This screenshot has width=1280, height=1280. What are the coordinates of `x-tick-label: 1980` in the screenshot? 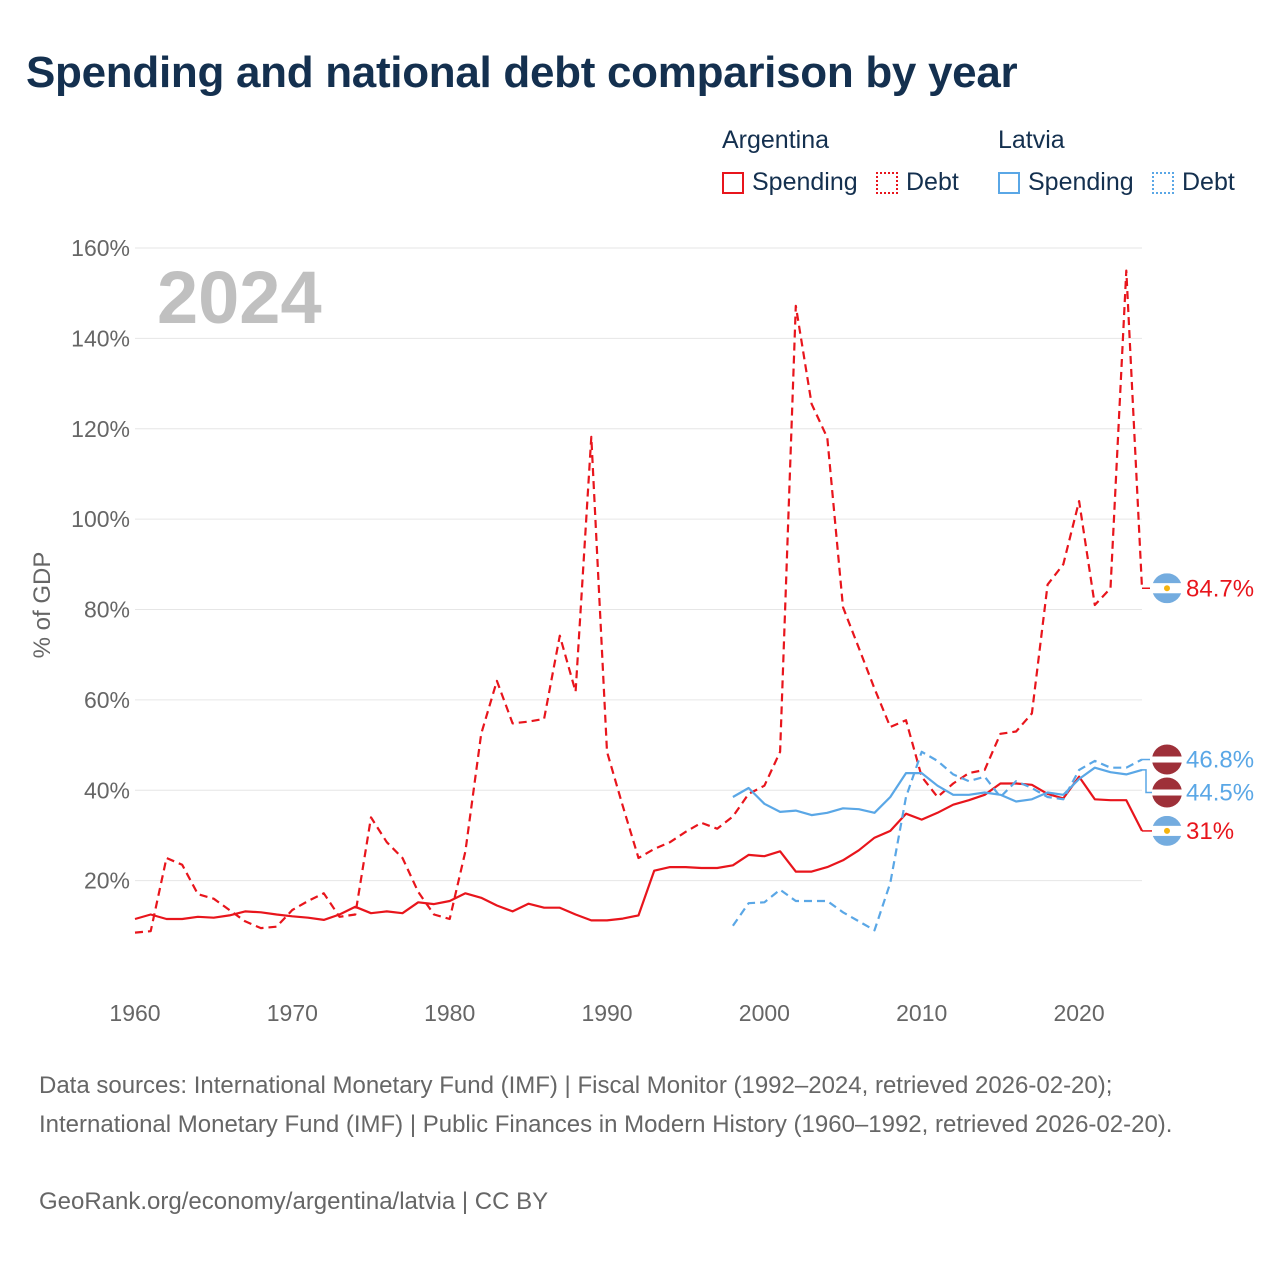 It's located at (449, 1013).